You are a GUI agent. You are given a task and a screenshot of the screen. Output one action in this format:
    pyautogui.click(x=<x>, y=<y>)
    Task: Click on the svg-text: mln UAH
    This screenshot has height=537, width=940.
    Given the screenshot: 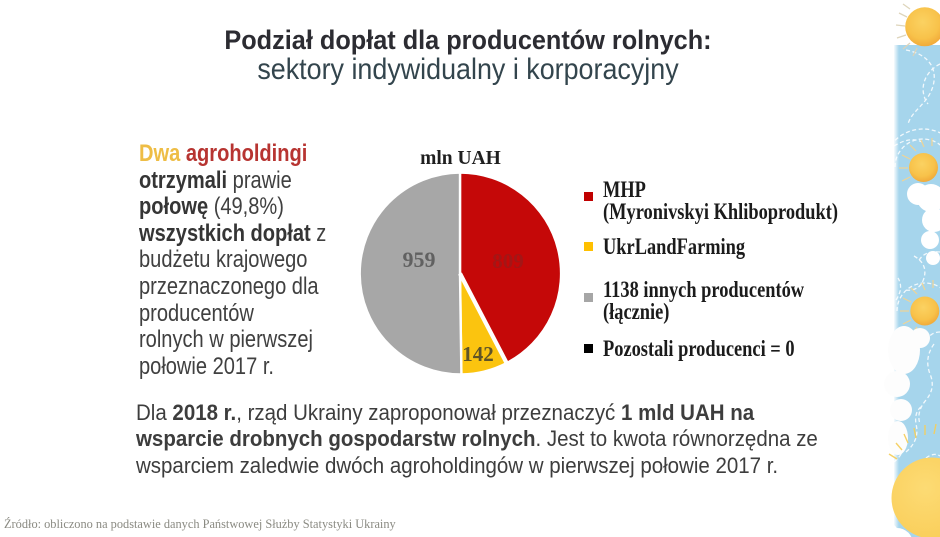 What is the action you would take?
    pyautogui.click(x=460, y=158)
    